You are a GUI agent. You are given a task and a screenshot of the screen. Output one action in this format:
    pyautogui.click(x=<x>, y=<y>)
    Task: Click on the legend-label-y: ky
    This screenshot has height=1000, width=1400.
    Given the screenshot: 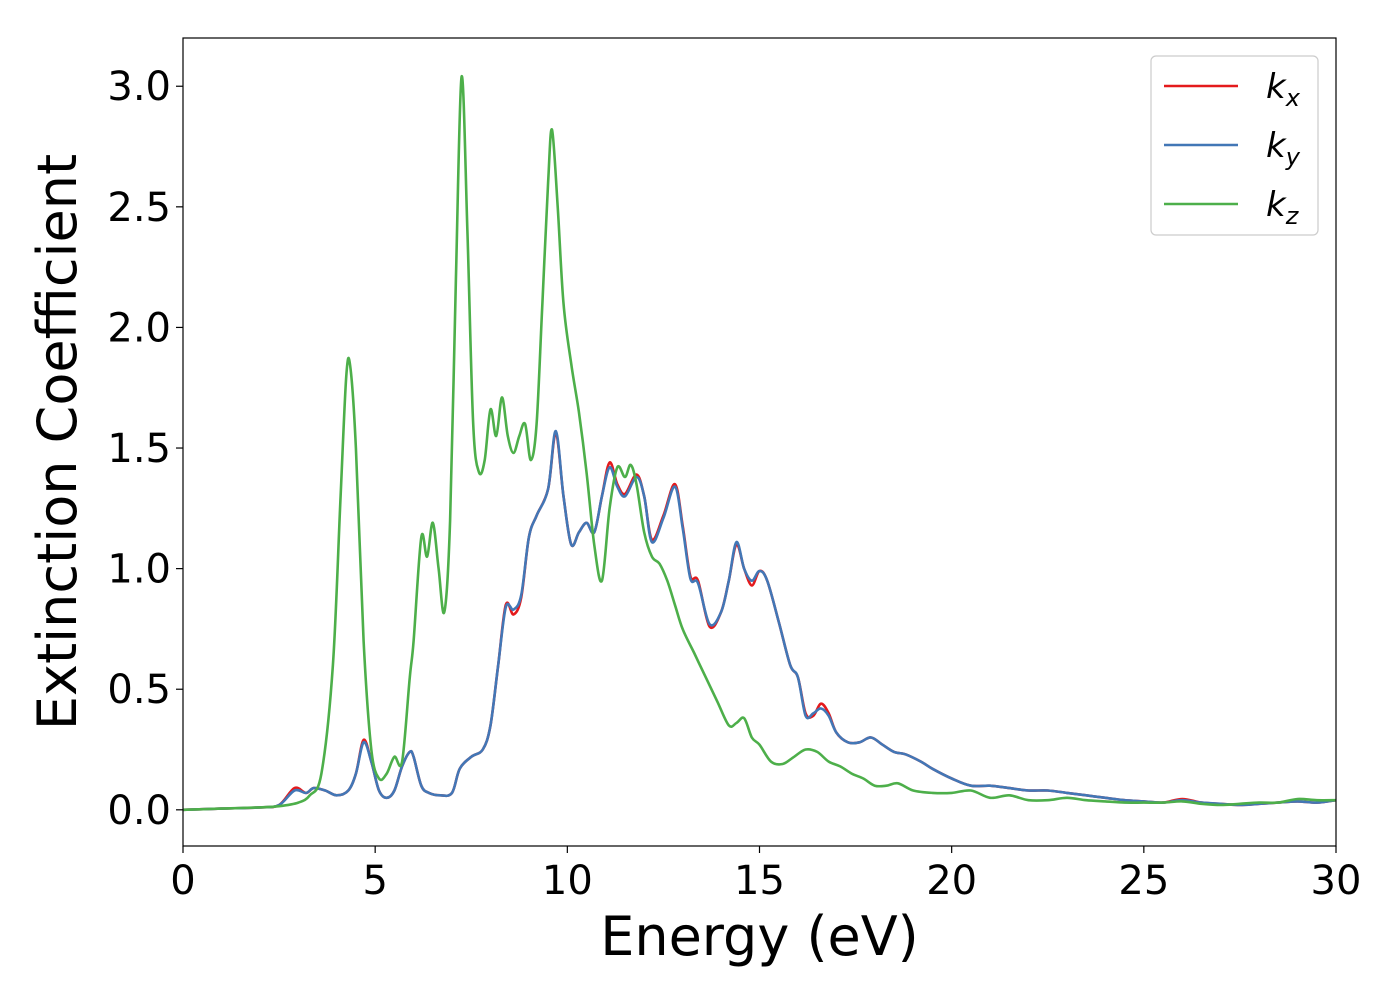 What is the action you would take?
    pyautogui.click(x=1283, y=148)
    